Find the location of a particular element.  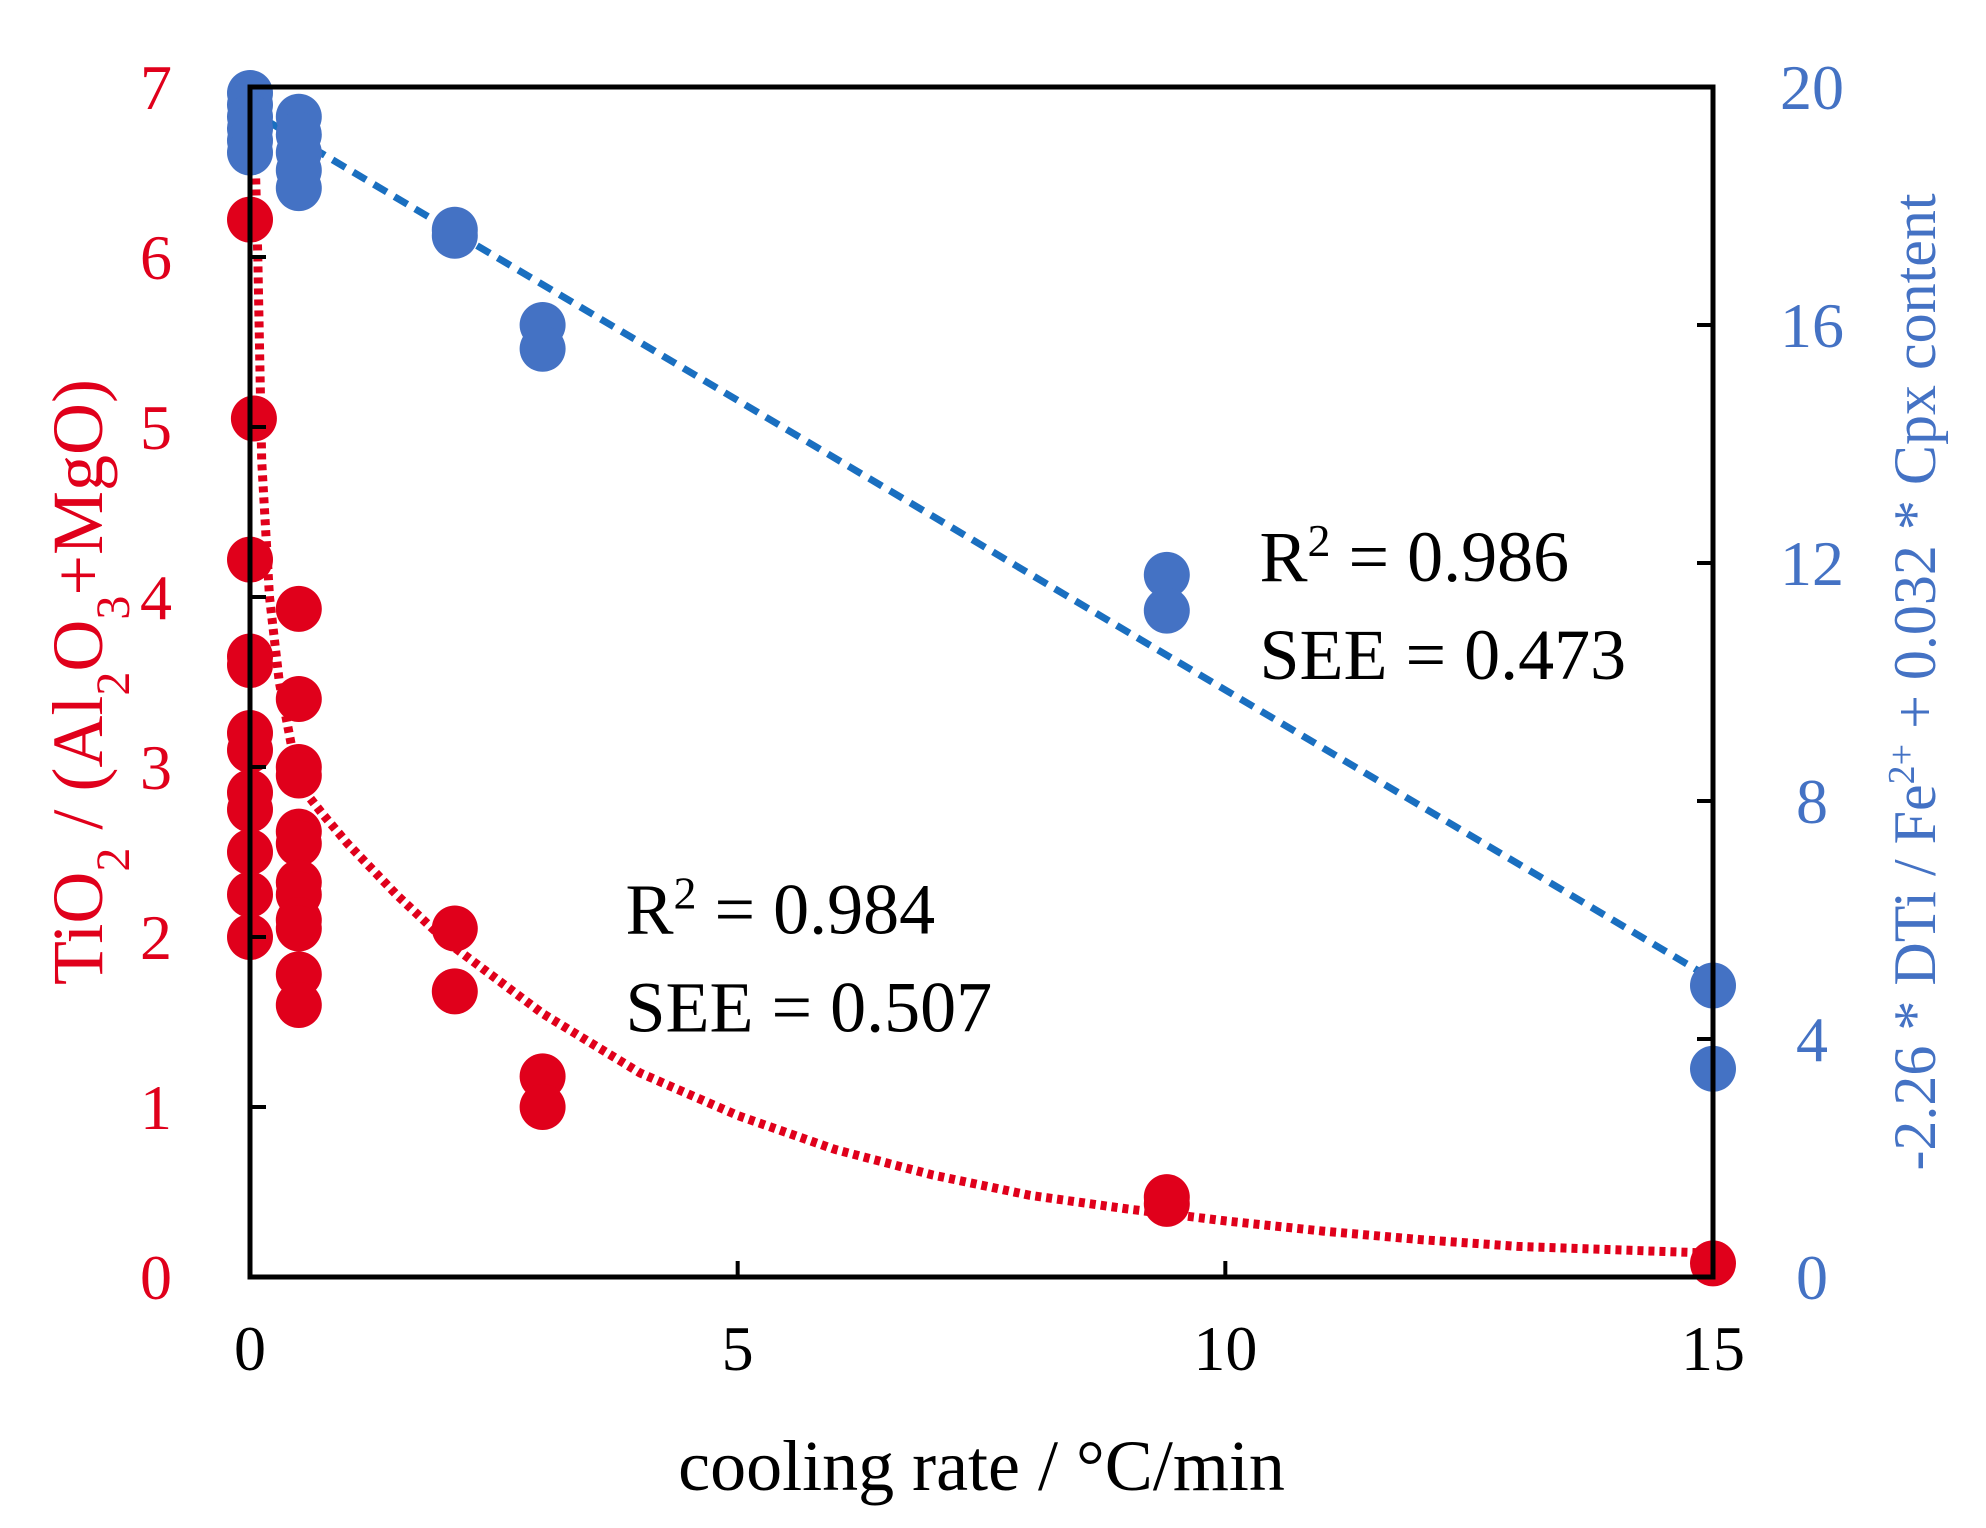

left-y-axis-label-text: O is located at coordinates (78, 646).